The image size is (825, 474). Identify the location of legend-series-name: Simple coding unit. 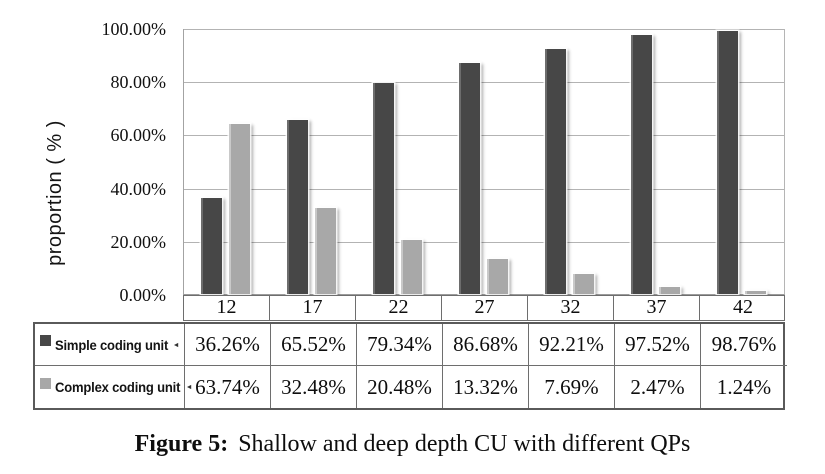
(112, 344).